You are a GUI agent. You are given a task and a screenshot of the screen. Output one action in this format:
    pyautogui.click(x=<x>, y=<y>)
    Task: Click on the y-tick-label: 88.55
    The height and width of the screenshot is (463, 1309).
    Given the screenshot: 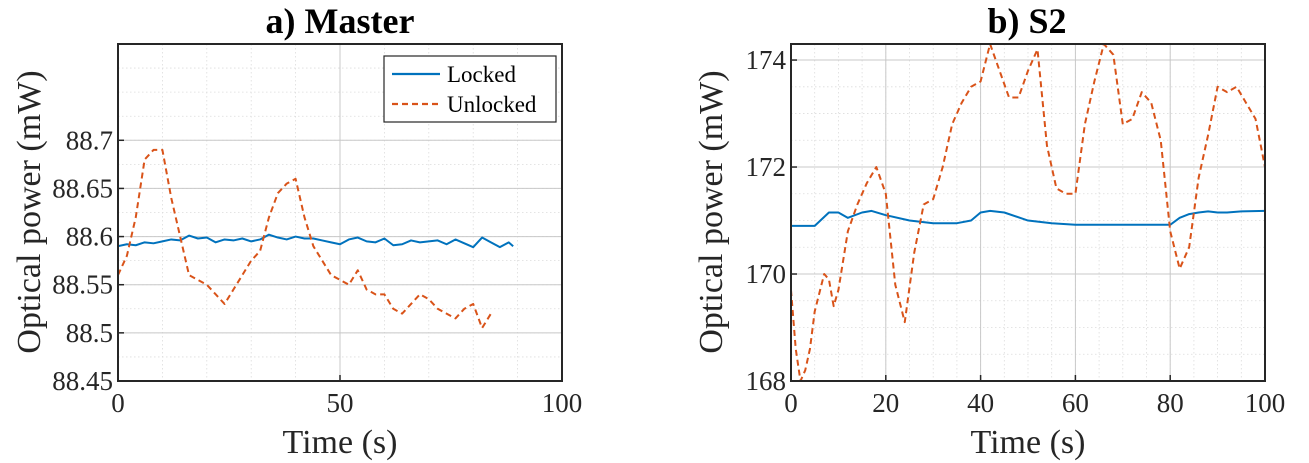 What is the action you would take?
    pyautogui.click(x=82, y=285)
    